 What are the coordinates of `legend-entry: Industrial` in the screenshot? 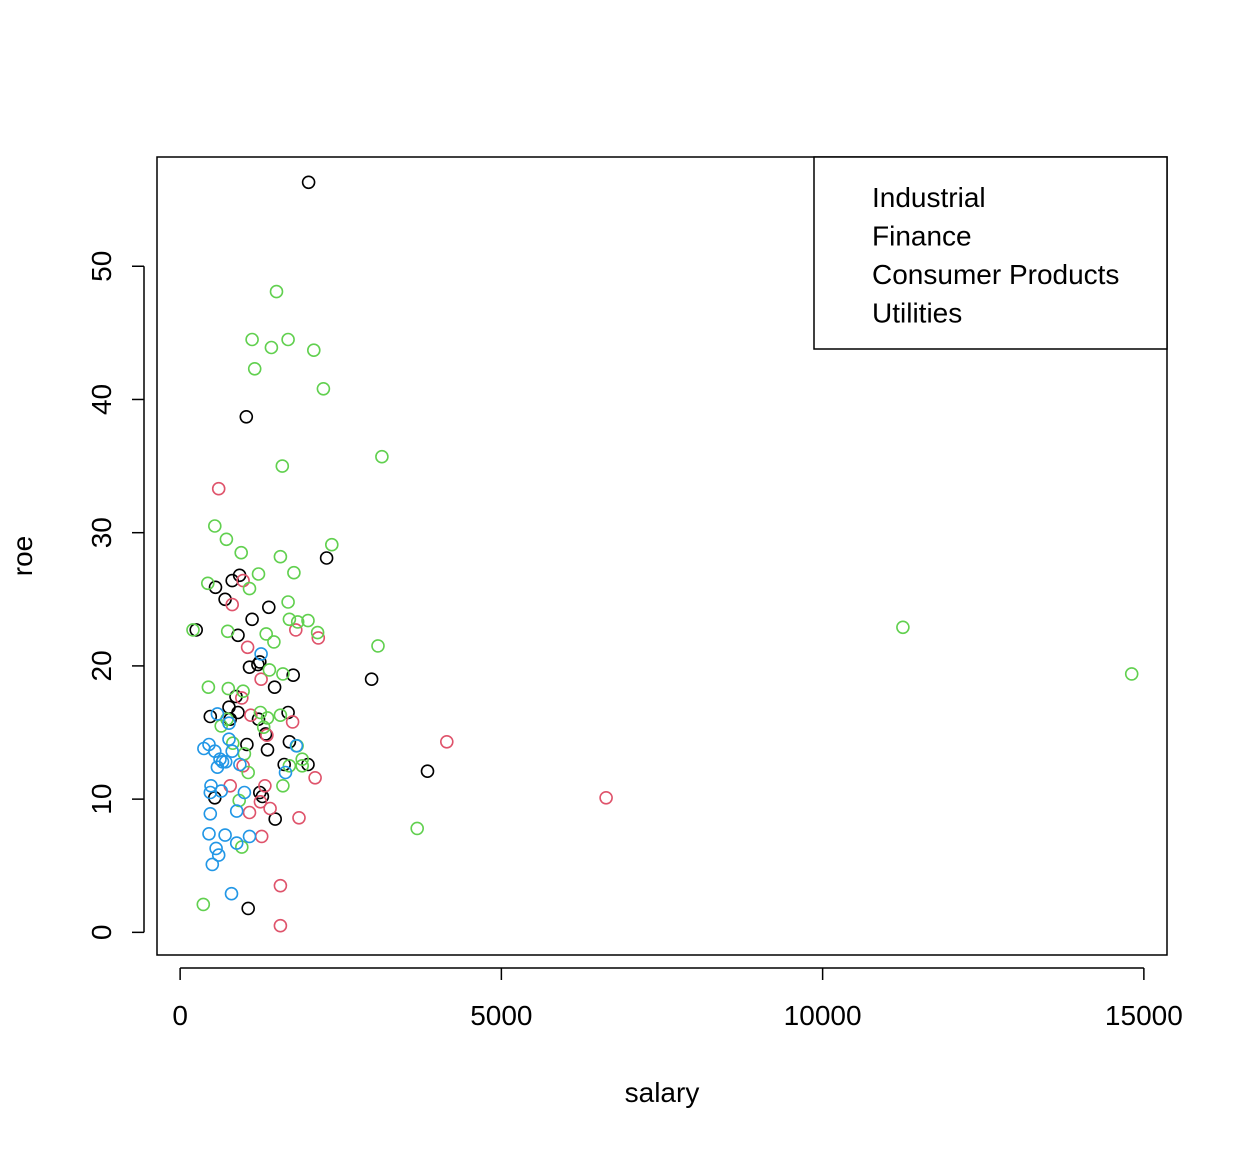 It's located at (929, 197).